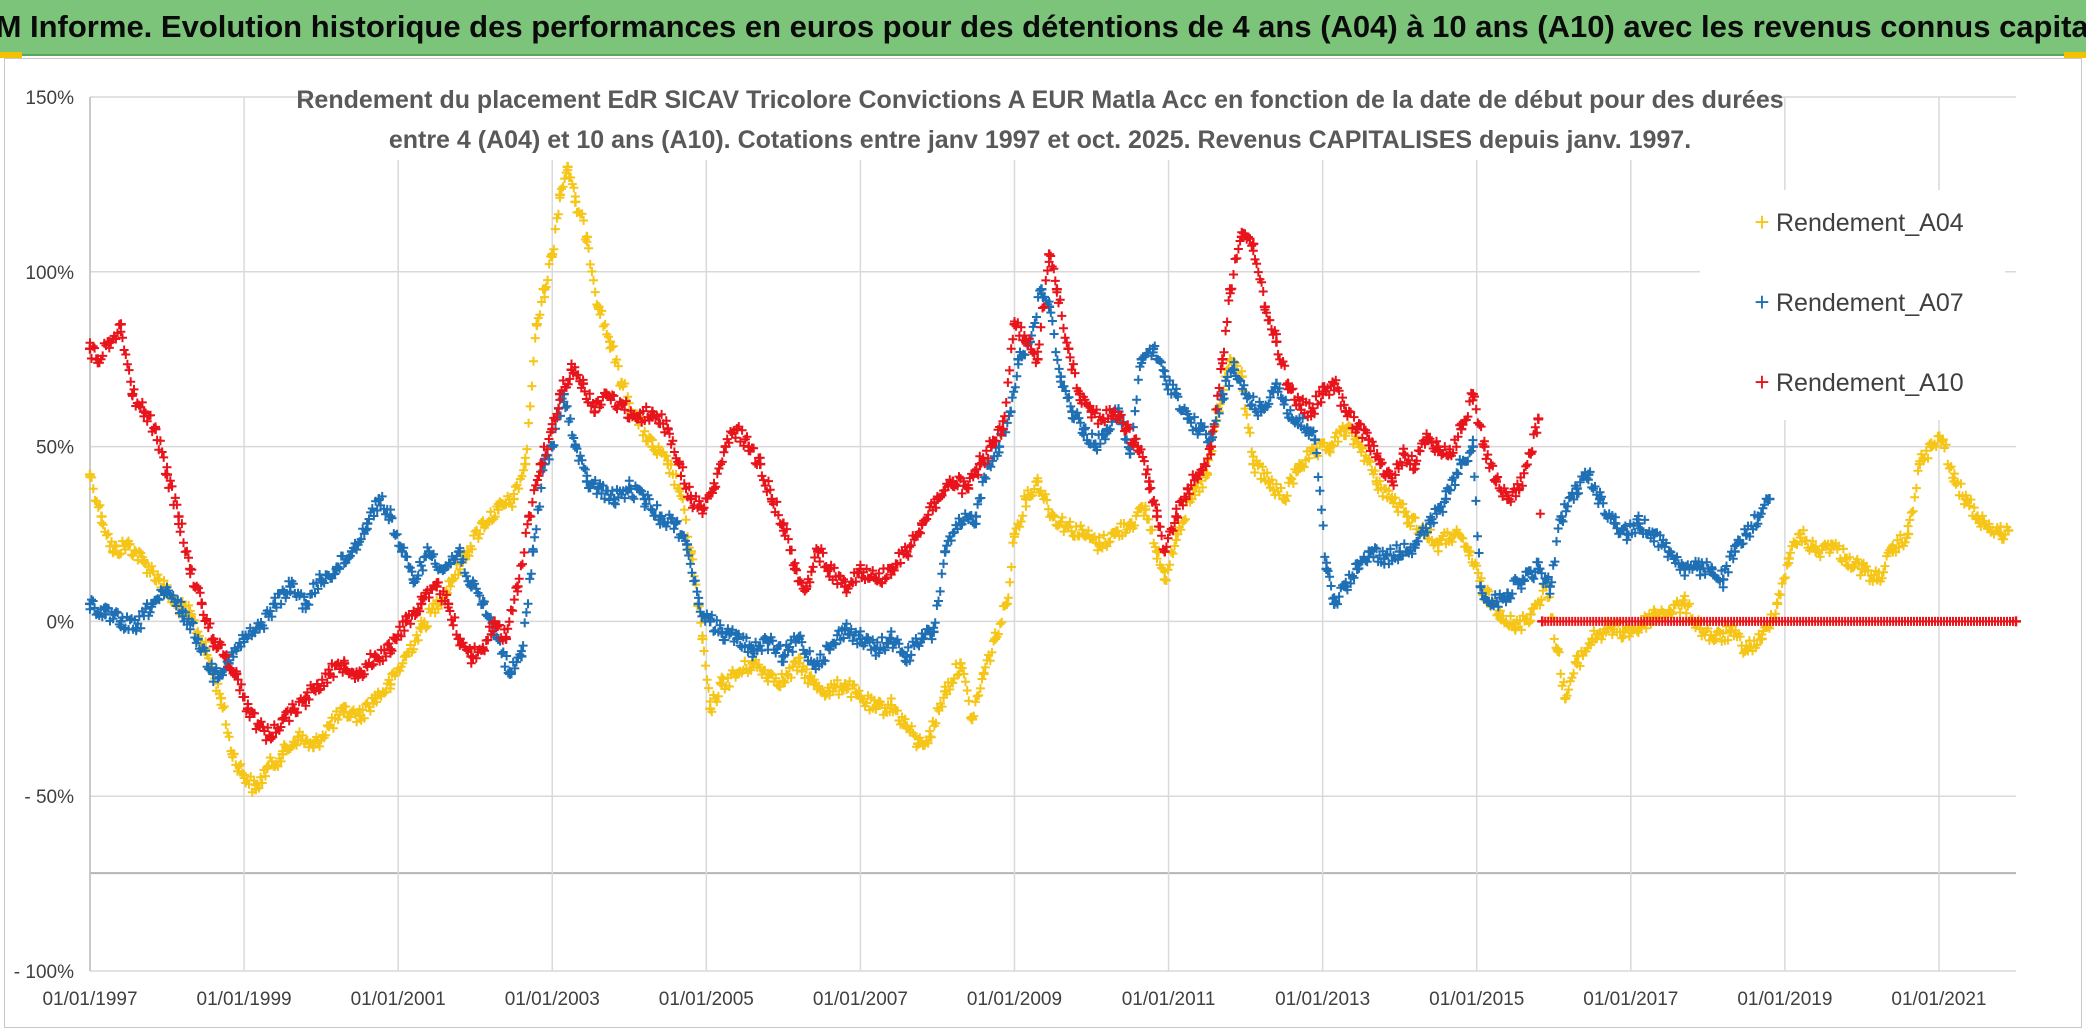  I want to click on x-tick-label: 01/01/2011, so click(1169, 999).